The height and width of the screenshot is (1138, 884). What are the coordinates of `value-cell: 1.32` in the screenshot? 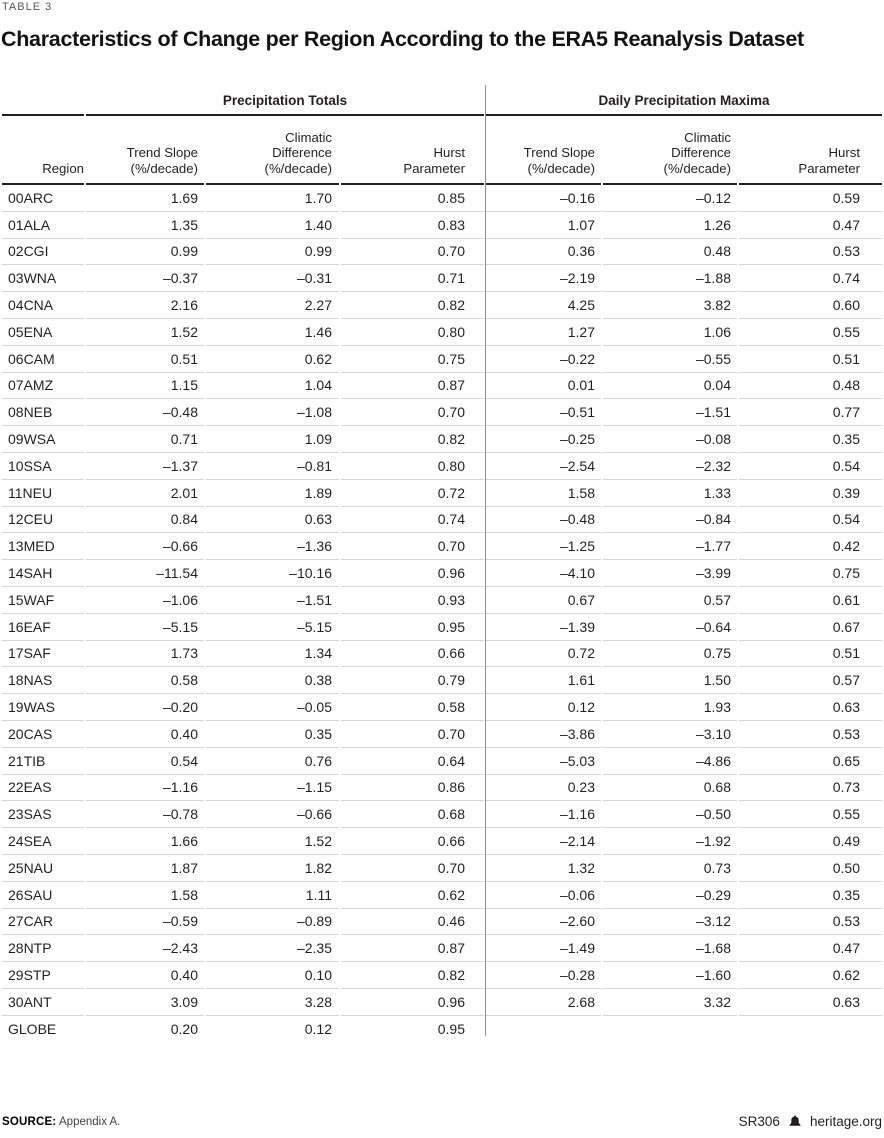 It's located at (543, 868).